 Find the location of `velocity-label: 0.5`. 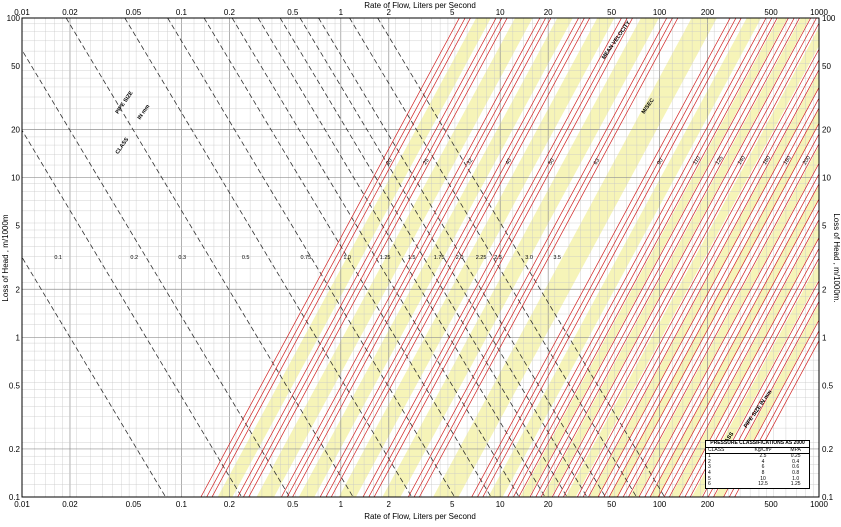

velocity-label: 0.5 is located at coordinates (246, 258).